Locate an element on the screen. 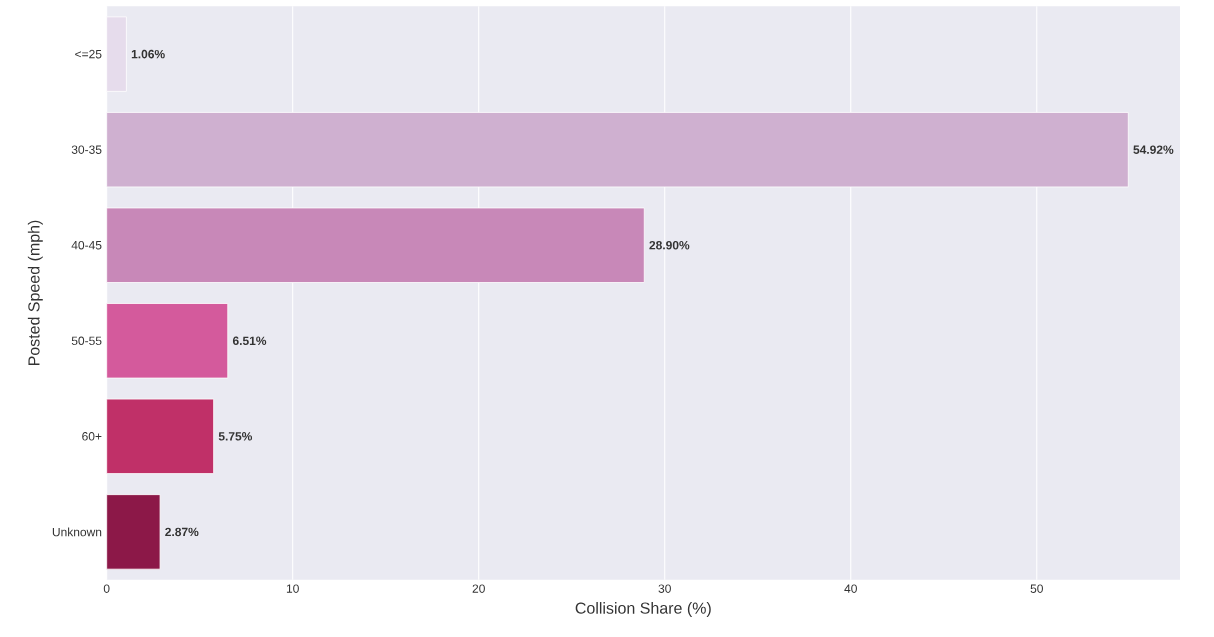 The image size is (1214, 637). y-tick-label: 30-35 is located at coordinates (86, 149).